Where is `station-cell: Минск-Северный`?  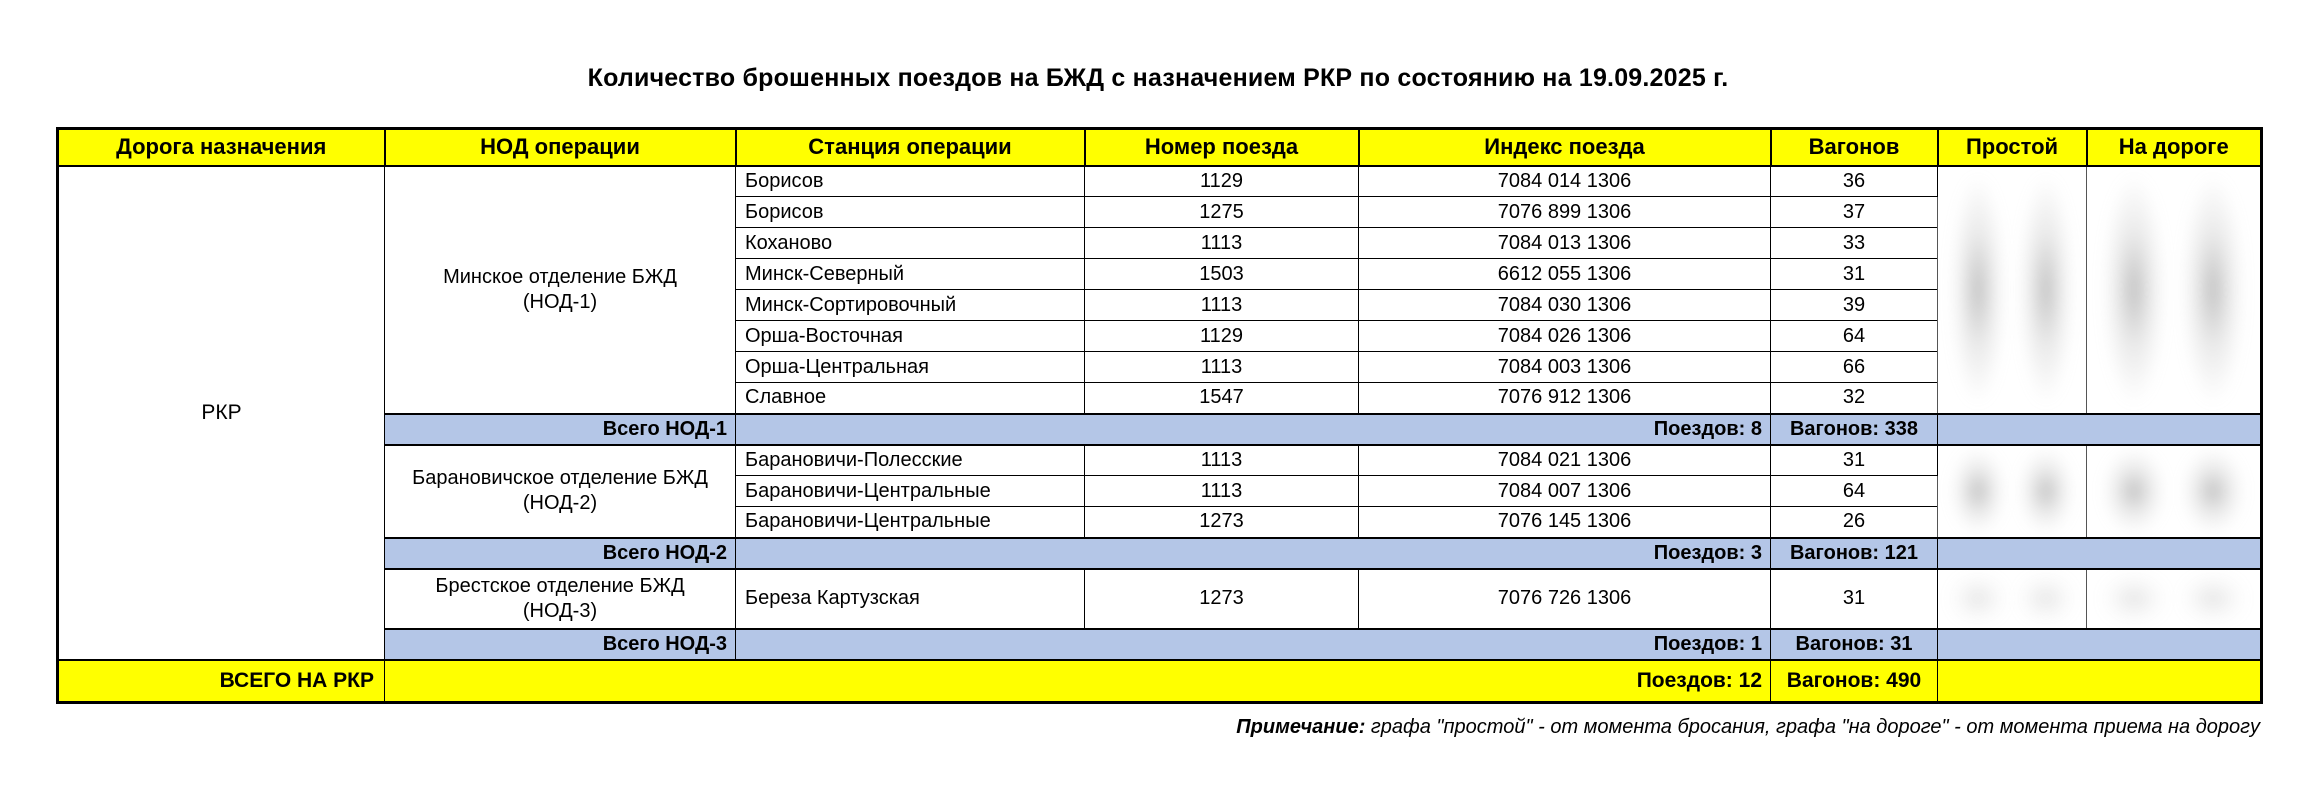 station-cell: Минск-Северный is located at coordinates (910, 274).